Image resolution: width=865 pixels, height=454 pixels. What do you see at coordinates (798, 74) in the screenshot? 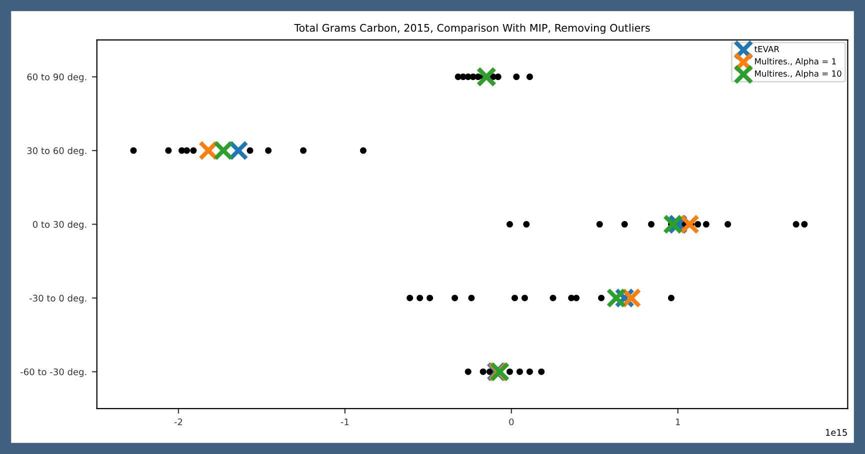
I see `legend-label: Multires., Alpha = 10` at bounding box center [798, 74].